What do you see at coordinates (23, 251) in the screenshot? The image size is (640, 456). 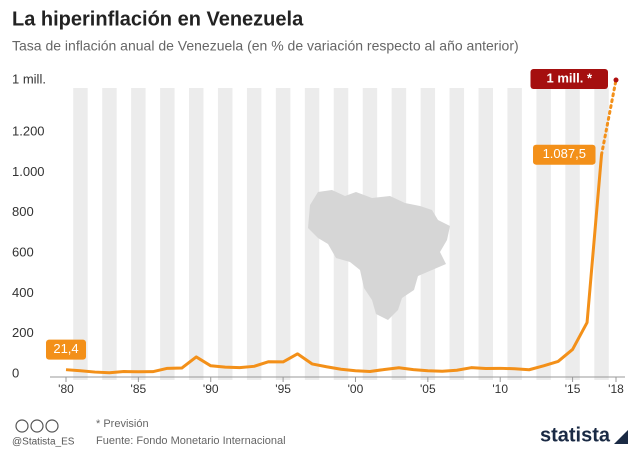 I see `y-tick-label: 600` at bounding box center [23, 251].